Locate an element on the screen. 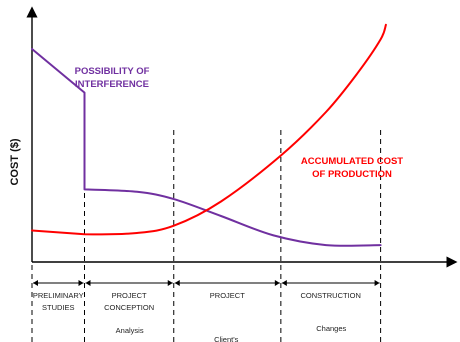 The image size is (460, 342). phase-note: Client's is located at coordinates (226, 338).